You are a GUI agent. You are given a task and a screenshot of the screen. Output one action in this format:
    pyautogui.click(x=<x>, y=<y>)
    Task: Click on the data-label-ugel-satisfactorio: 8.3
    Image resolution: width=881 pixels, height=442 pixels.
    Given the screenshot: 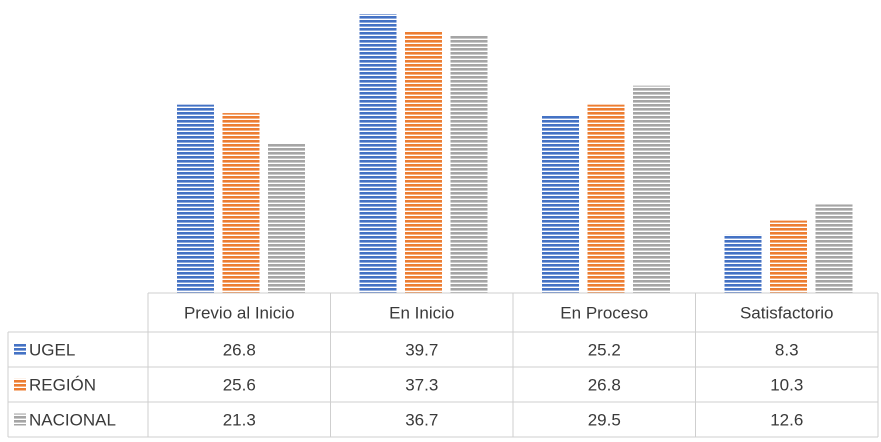 What is the action you would take?
    pyautogui.click(x=787, y=350)
    